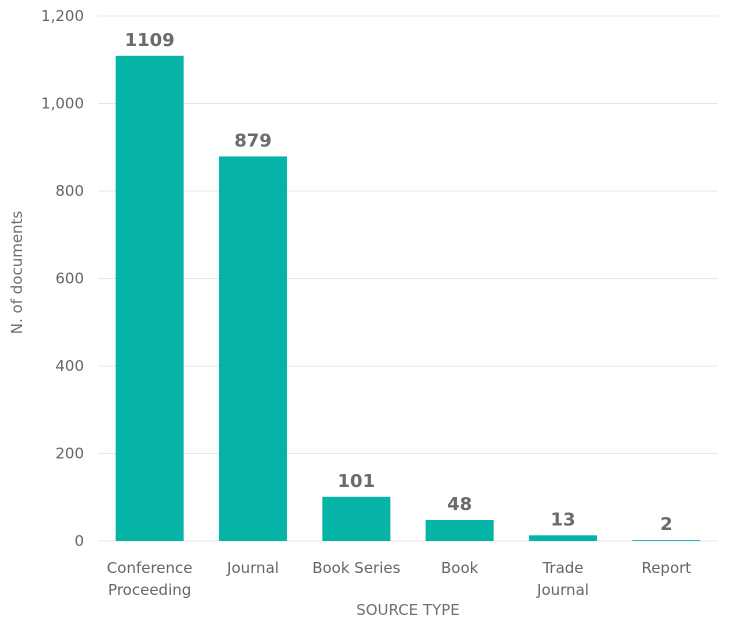 The height and width of the screenshot is (624, 729). I want to click on x-tick-label-1: Journal, so click(252, 568).